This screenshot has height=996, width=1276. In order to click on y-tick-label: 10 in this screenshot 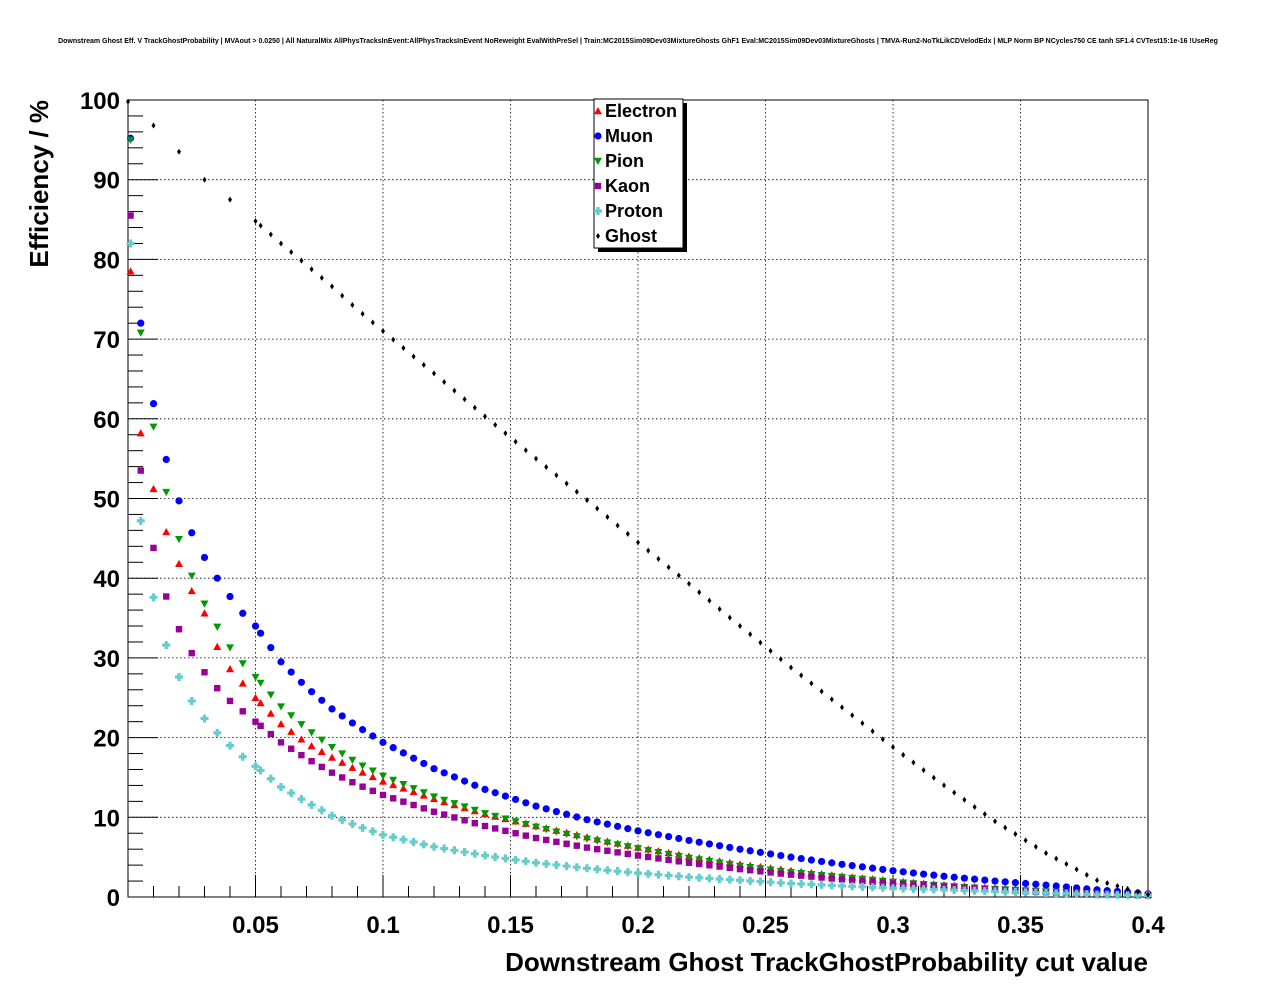, I will do `click(106, 818)`.